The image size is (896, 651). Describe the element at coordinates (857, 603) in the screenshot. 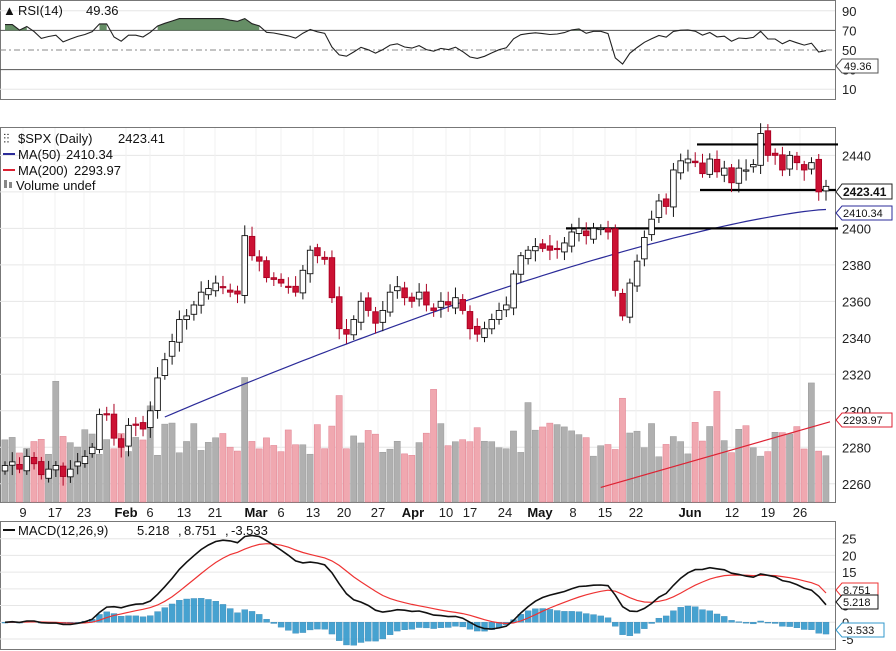

I see `svg-text: 5.218` at that location.